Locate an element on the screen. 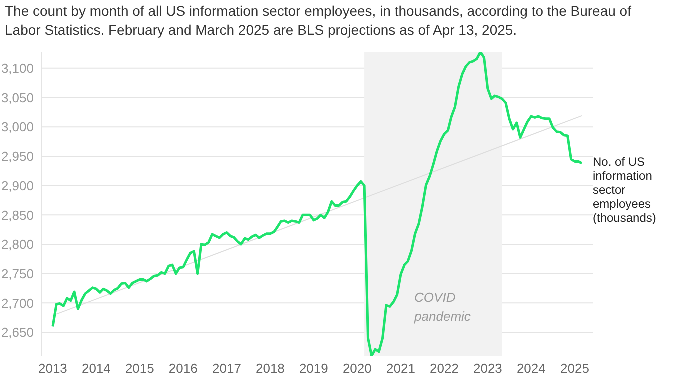 The width and height of the screenshot is (673, 381). band-label: COVID pandemic is located at coordinates (443, 307).